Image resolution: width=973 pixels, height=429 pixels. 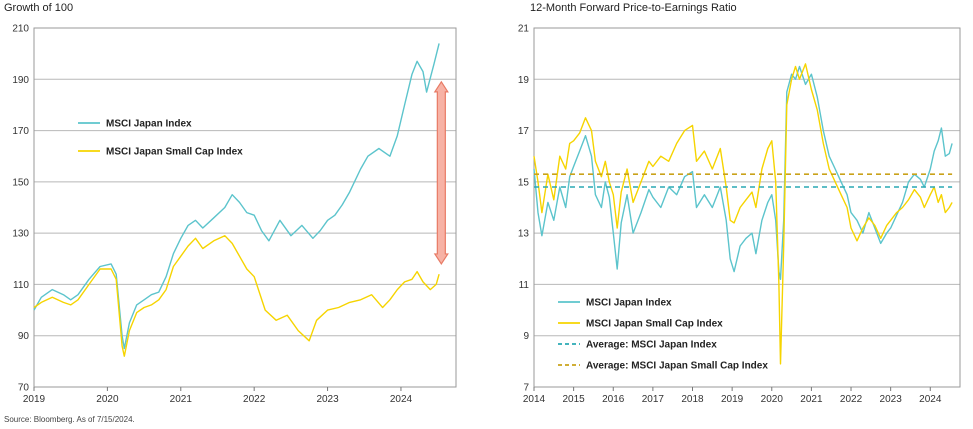 I want to click on y-tick-label: 15, so click(x=524, y=182).